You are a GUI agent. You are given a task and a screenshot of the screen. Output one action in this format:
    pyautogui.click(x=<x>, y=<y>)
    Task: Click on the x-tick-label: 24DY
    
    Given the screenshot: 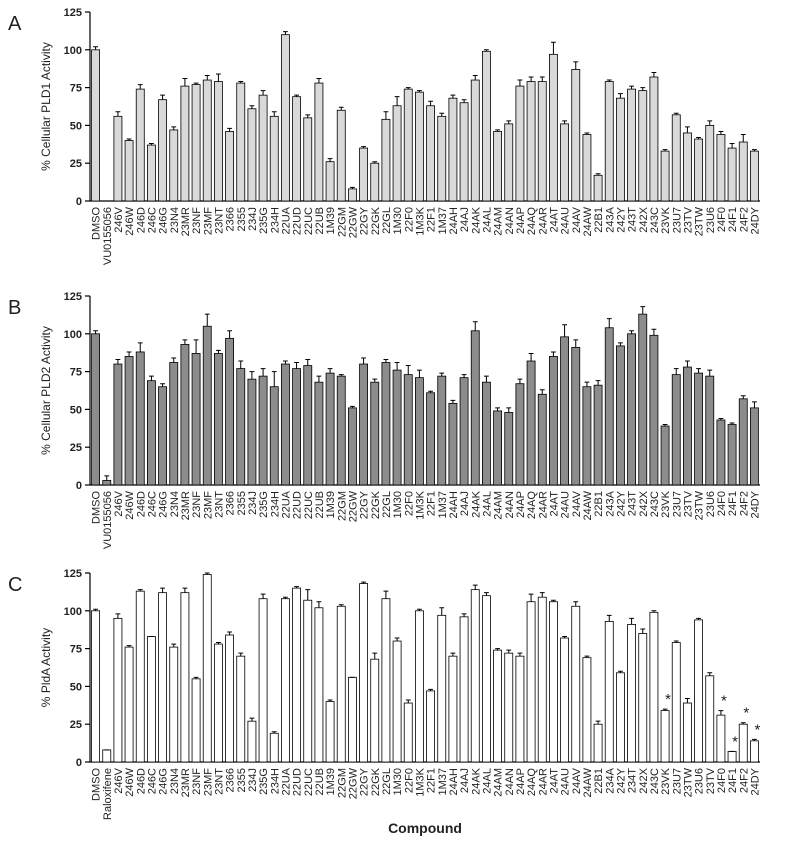 What is the action you would take?
    pyautogui.click(x=755, y=504)
    